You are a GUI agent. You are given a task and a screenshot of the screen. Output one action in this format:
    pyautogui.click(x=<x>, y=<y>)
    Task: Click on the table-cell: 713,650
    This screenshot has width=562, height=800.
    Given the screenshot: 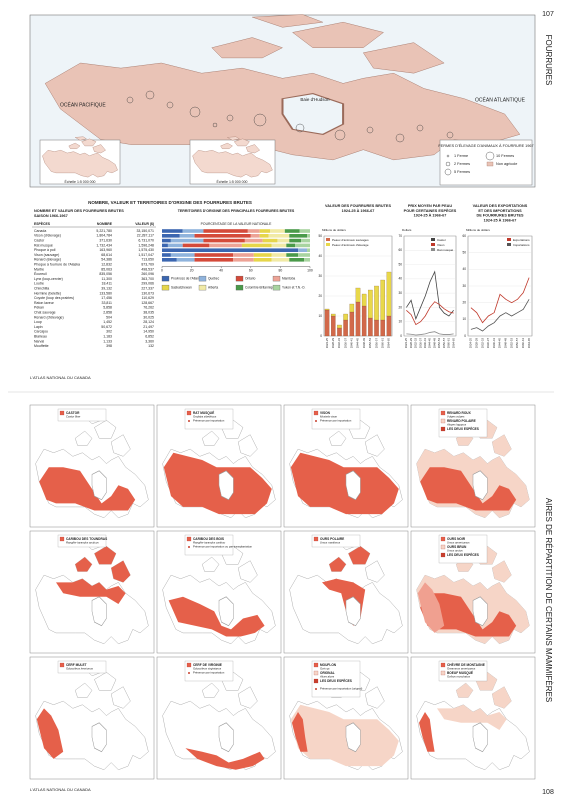 What is the action you would take?
    pyautogui.click(x=147, y=260)
    